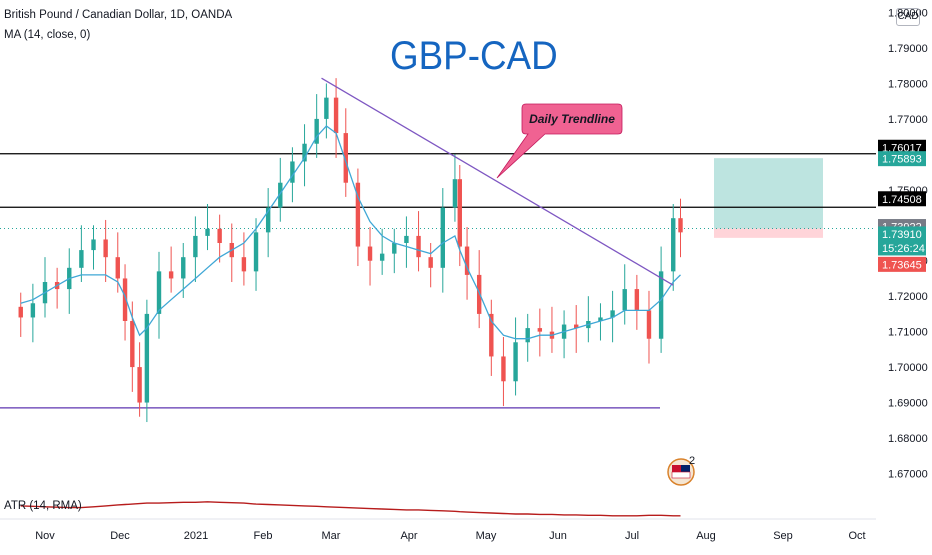 The width and height of the screenshot is (932, 555). I want to click on y-tick-label-6: 1.71000, so click(908, 333).